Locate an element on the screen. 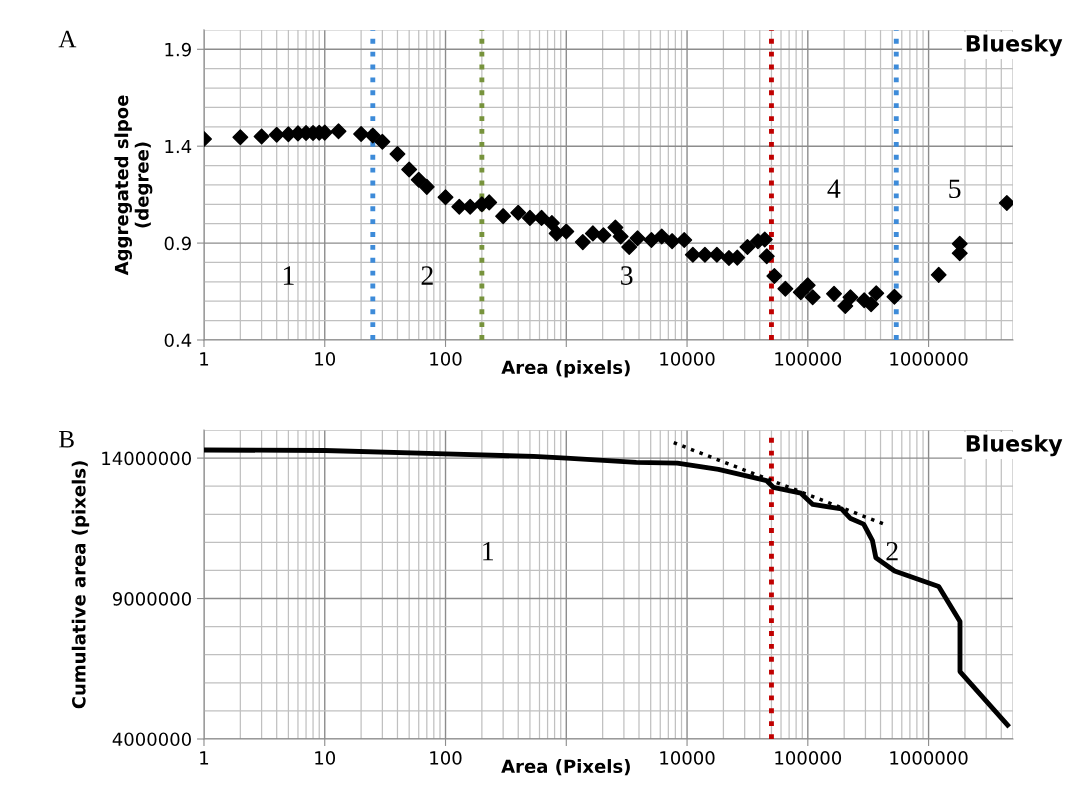 The image size is (1068, 787). y-tick-label: 4000000 is located at coordinates (151, 739).